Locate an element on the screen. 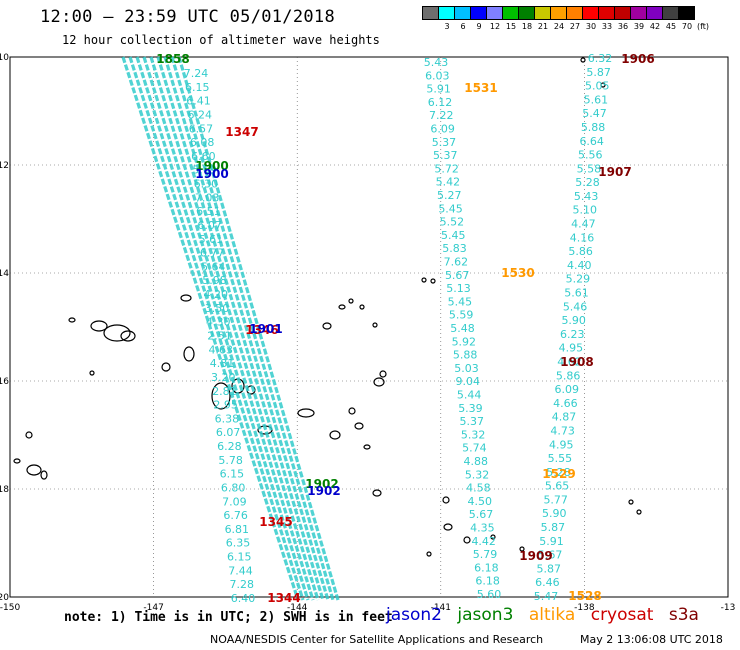  swh-value: 7.44 is located at coordinates (240, 570).